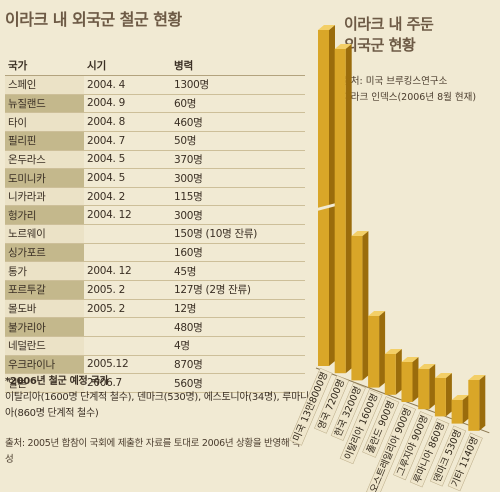 The width and height of the screenshot is (500, 492). What do you see at coordinates (238, 197) in the screenshot?
I see `troops-cell: 115명` at bounding box center [238, 197].